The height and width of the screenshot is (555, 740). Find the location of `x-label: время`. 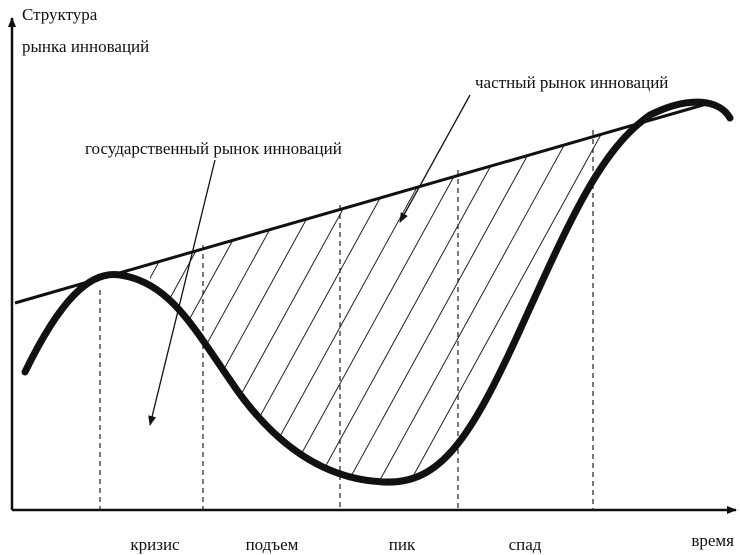

x-label: время is located at coordinates (712, 540).